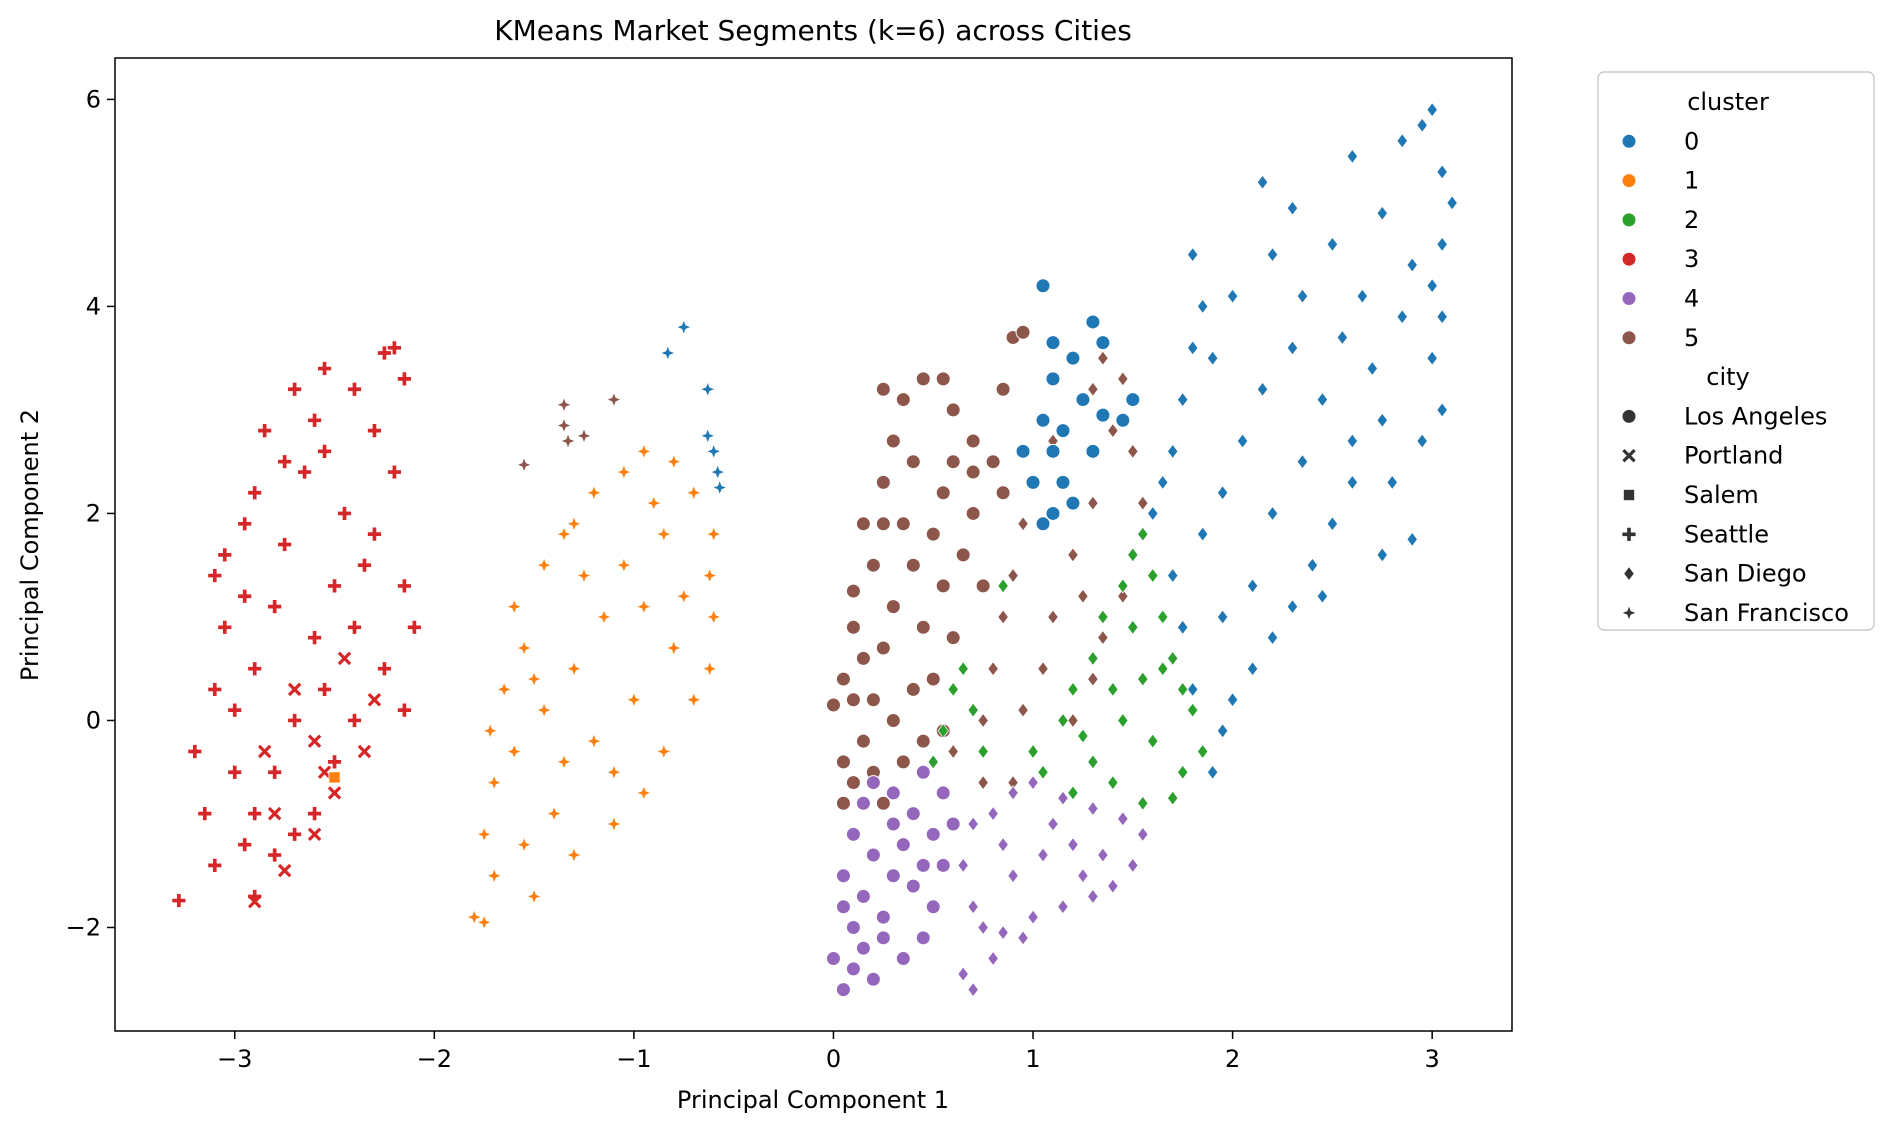  What do you see at coordinates (1691, 259) in the screenshot?
I see `legend-label: 3` at bounding box center [1691, 259].